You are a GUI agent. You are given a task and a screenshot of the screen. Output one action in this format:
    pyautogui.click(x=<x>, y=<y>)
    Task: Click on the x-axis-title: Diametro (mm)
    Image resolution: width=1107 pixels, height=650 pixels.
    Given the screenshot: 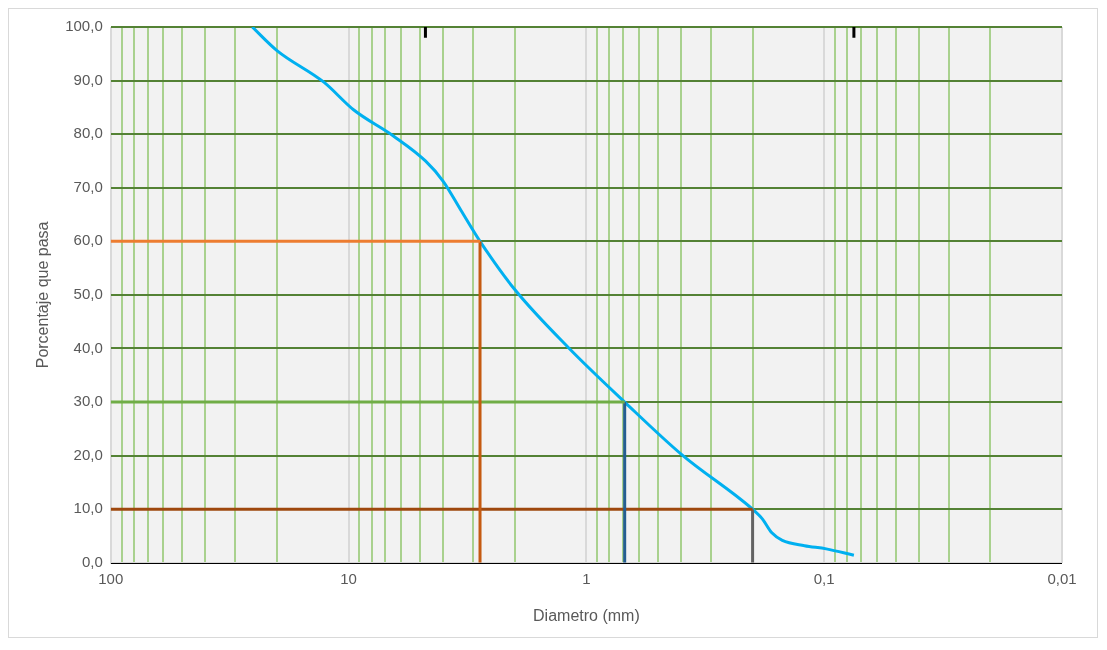 What is the action you would take?
    pyautogui.click(x=586, y=615)
    